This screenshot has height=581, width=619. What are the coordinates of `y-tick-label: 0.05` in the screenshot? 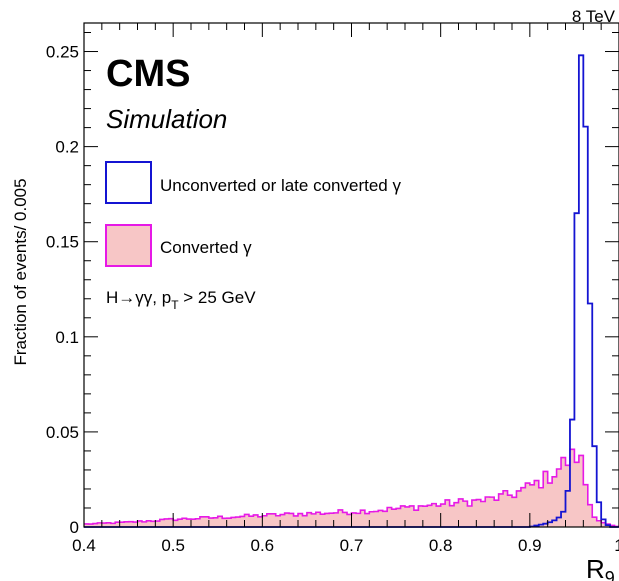 It's located at (62, 432).